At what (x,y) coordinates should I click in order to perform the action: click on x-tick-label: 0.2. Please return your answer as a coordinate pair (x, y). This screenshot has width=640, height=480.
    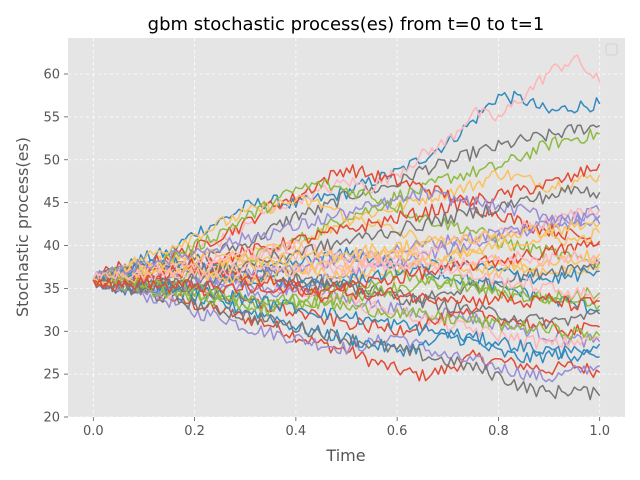
    Looking at the image, I should click on (194, 431).